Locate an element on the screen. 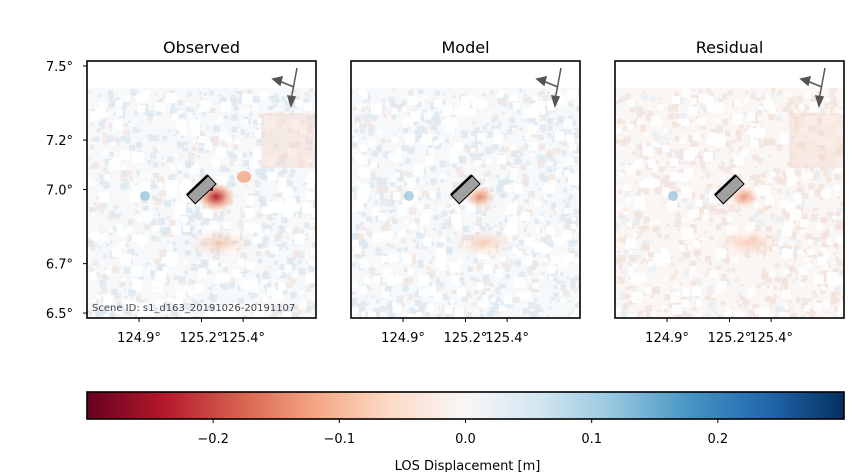  panel-title: Residual is located at coordinates (730, 47).